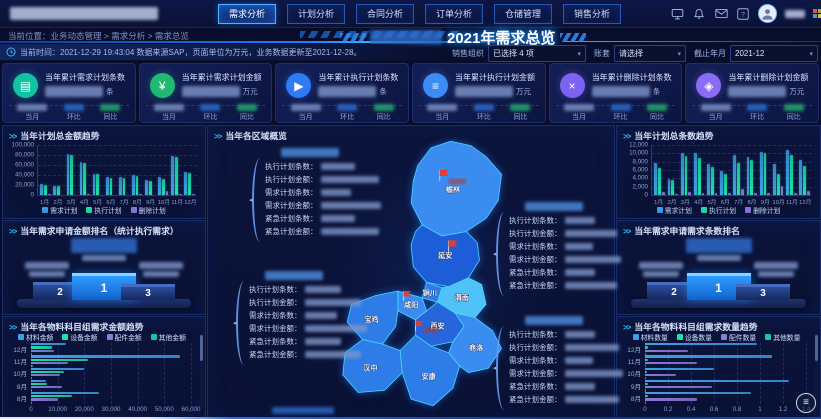 Image resolution: width=821 pixels, height=419 pixels. What do you see at coordinates (710, 53) in the screenshot?
I see `filter-label: 截止年月` at bounding box center [710, 53].